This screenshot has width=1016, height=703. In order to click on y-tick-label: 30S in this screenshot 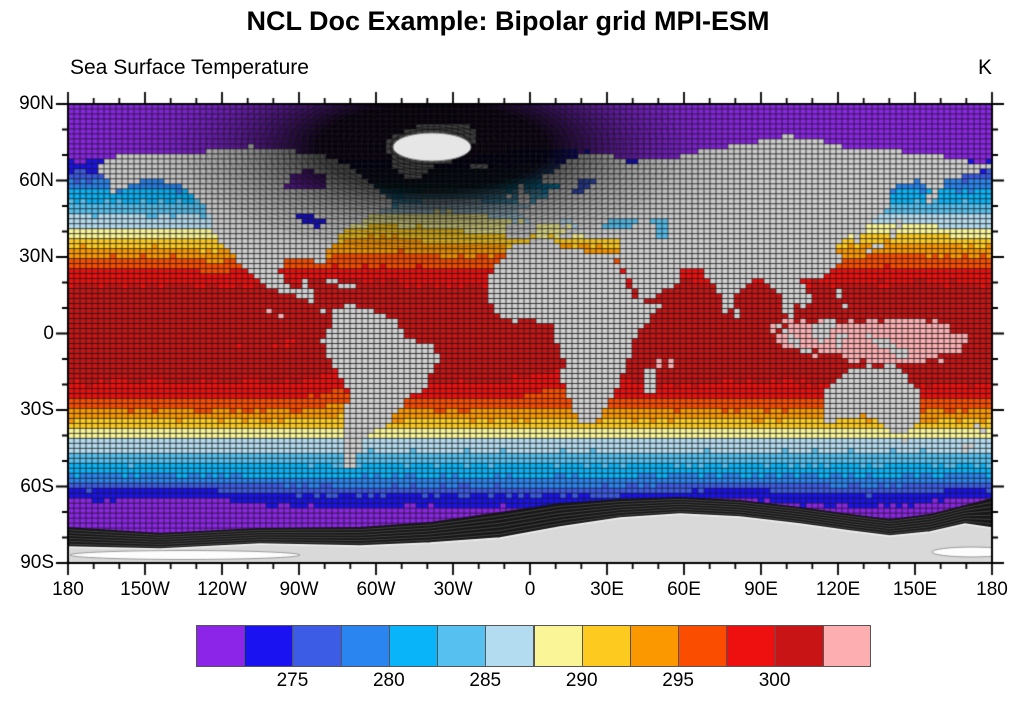, I will do `click(37, 409)`.